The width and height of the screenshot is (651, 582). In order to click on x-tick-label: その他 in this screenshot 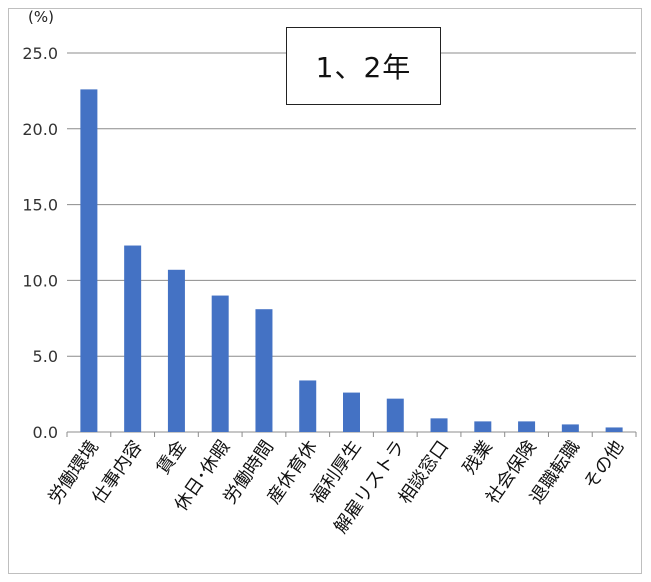, I will do `click(604, 465)`.